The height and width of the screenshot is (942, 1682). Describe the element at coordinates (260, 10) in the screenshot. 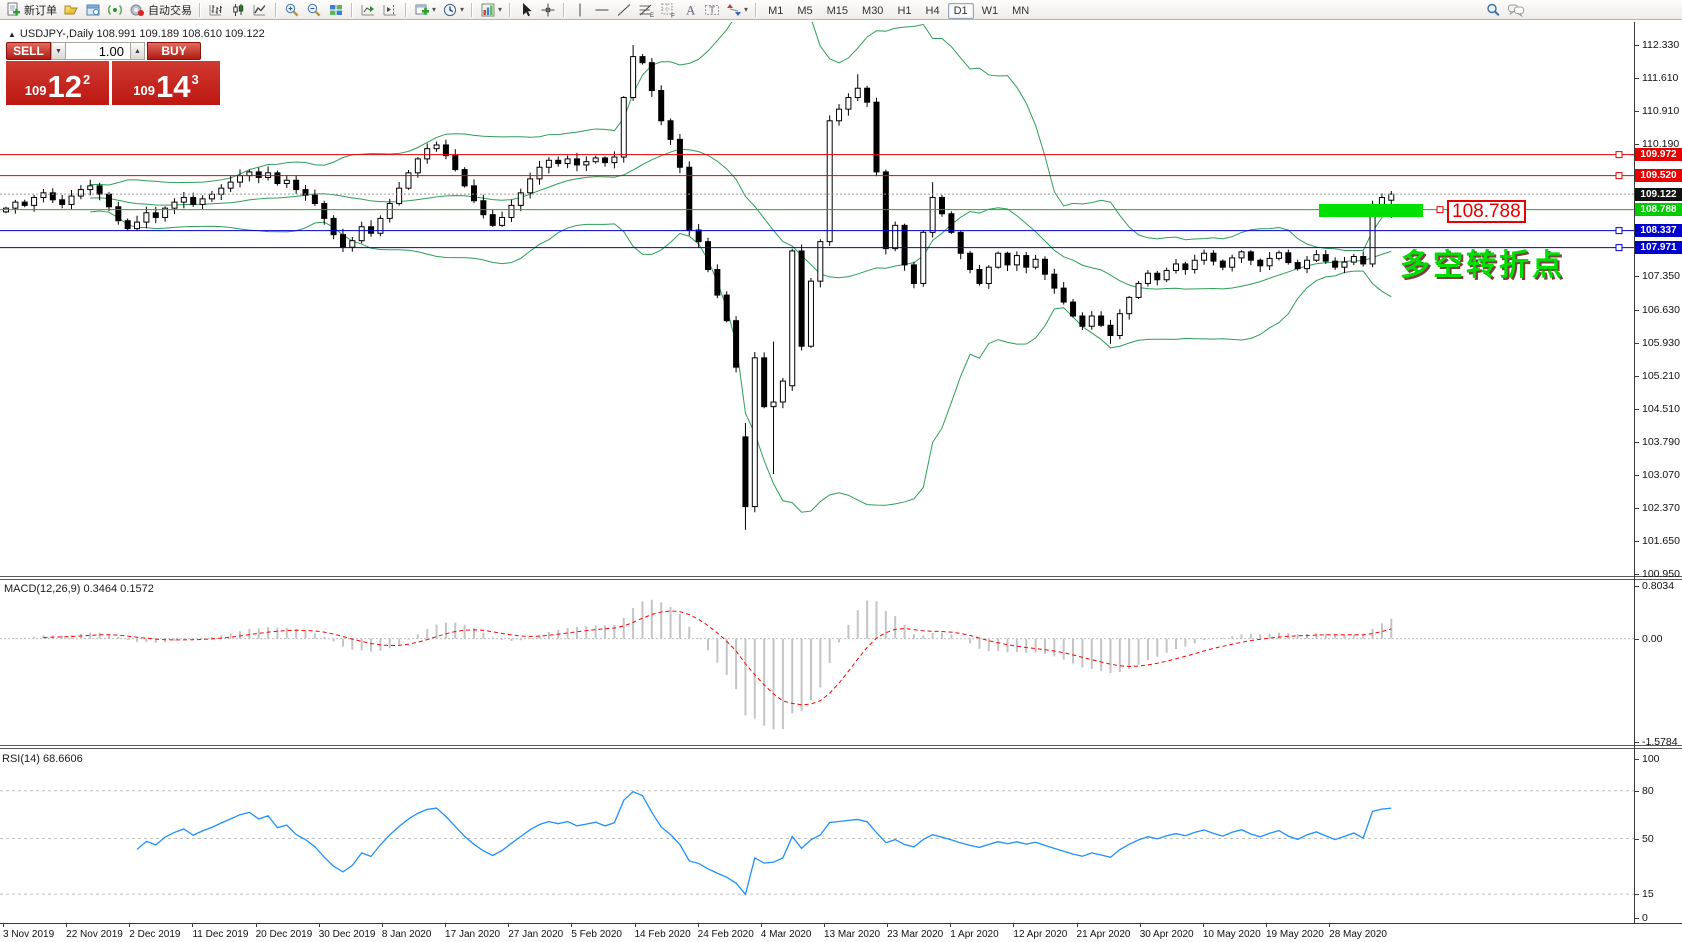

I see `line-chart-icon` at that location.